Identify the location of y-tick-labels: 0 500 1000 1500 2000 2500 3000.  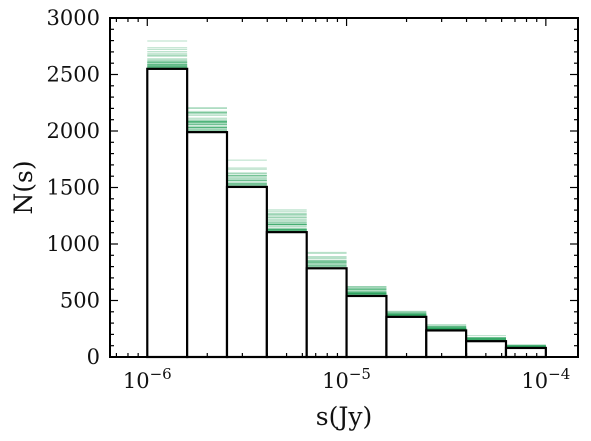
(73, 187).